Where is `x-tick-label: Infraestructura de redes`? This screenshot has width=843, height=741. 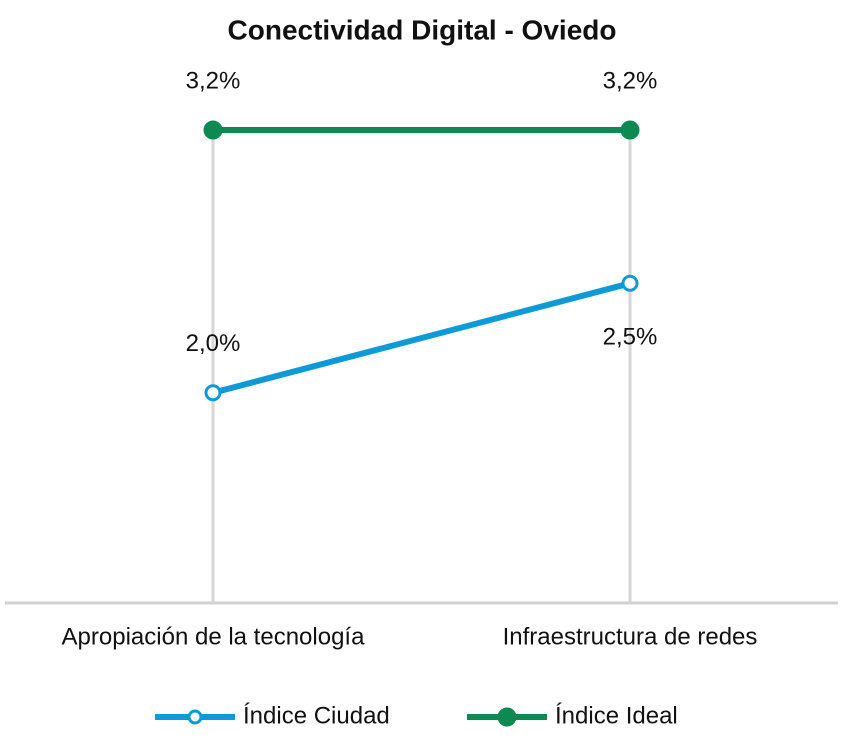
x-tick-label: Infraestructura de redes is located at coordinates (630, 636).